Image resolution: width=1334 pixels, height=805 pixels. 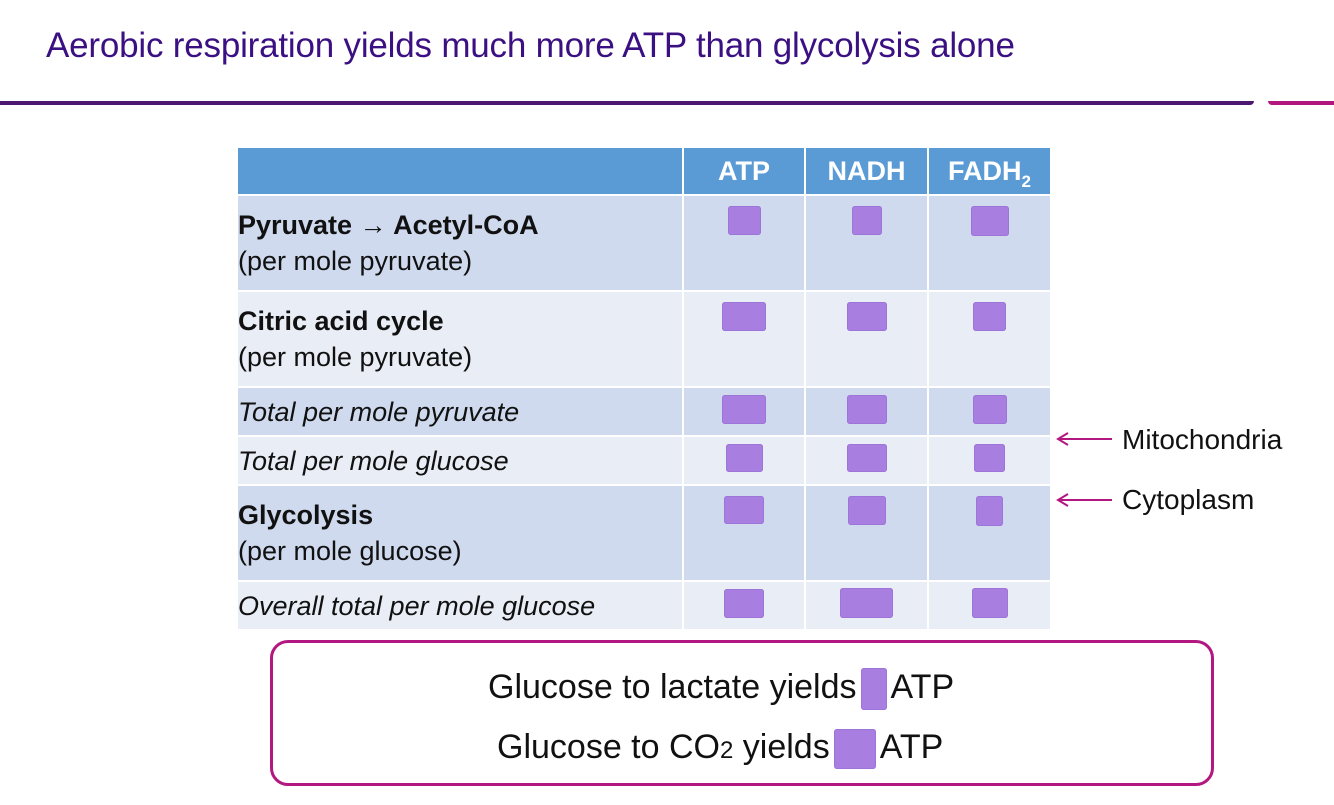 I want to click on header-fadh2: FADH2, so click(x=989, y=172).